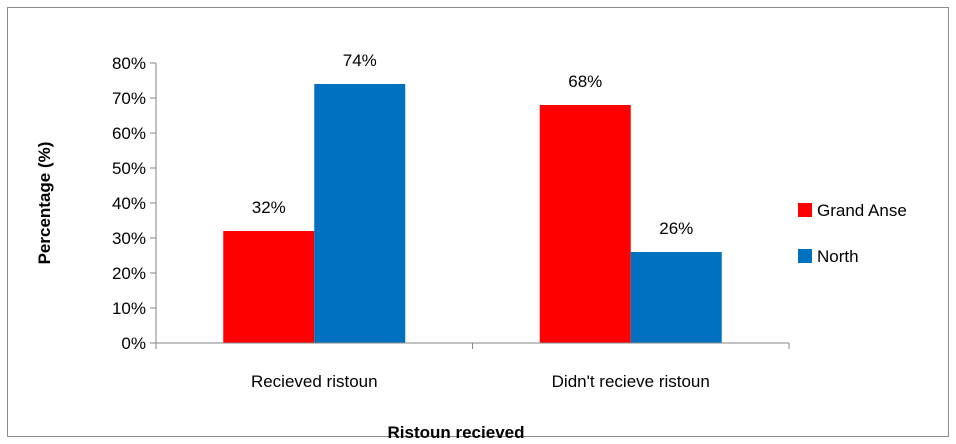 This screenshot has width=956, height=444. Describe the element at coordinates (129, 273) in the screenshot. I see `y-tick-label: 20%` at that location.